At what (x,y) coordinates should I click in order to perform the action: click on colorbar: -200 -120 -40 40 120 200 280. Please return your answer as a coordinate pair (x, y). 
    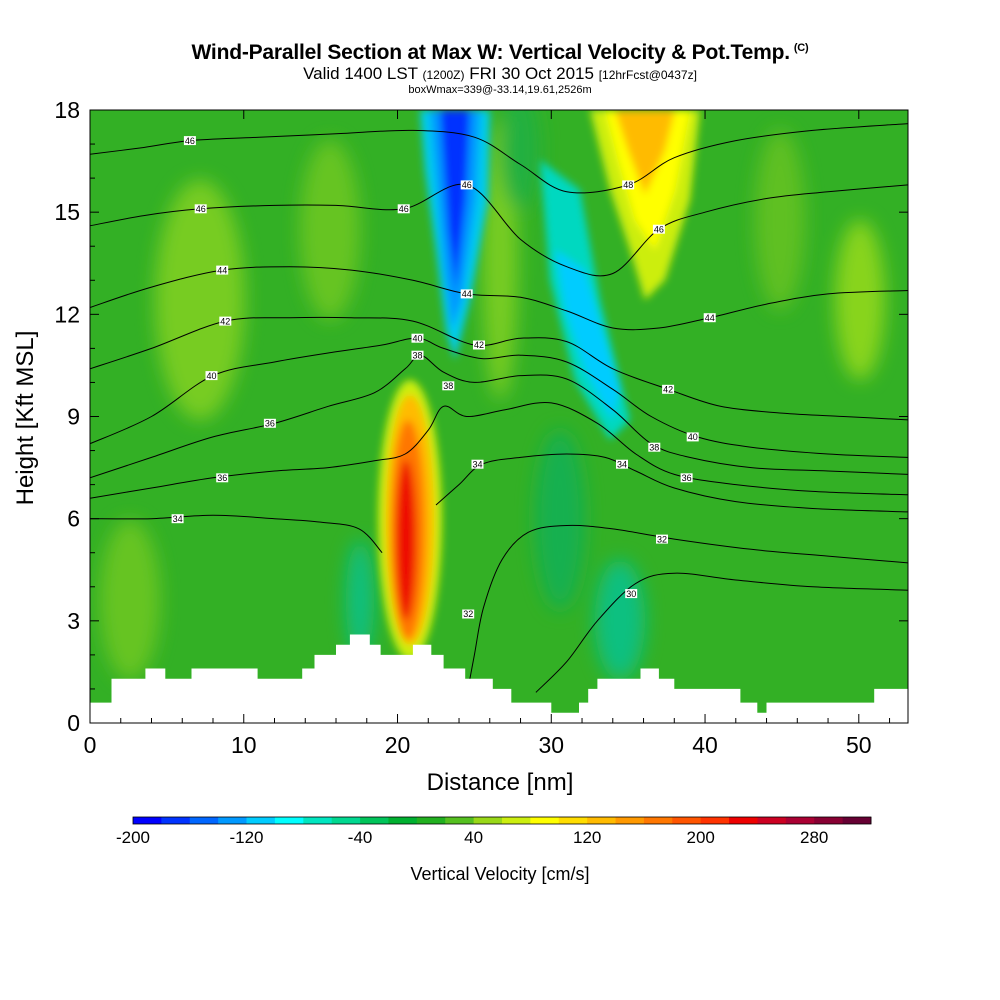
    Looking at the image, I should click on (494, 831).